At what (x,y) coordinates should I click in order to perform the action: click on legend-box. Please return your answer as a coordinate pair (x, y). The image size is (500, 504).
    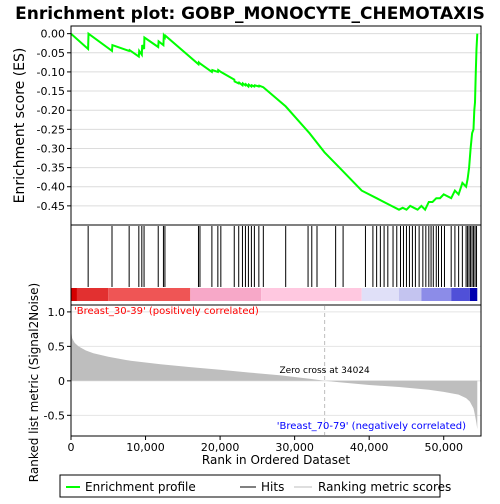
    Looking at the image, I should click on (250, 486).